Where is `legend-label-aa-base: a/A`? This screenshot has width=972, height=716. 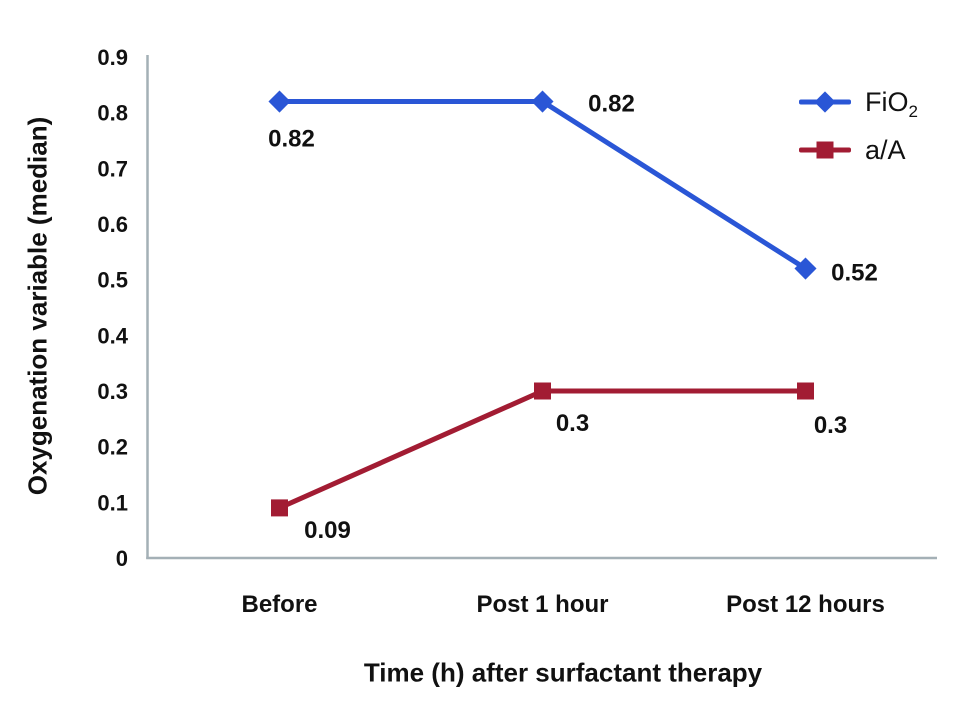
legend-label-aa-base: a/A is located at coordinates (885, 149).